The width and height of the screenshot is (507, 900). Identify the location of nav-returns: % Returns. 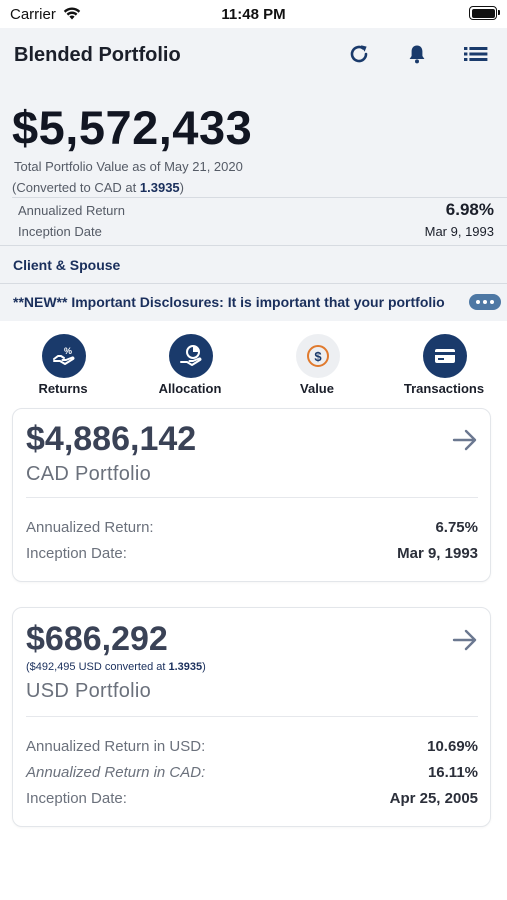
(63, 367).